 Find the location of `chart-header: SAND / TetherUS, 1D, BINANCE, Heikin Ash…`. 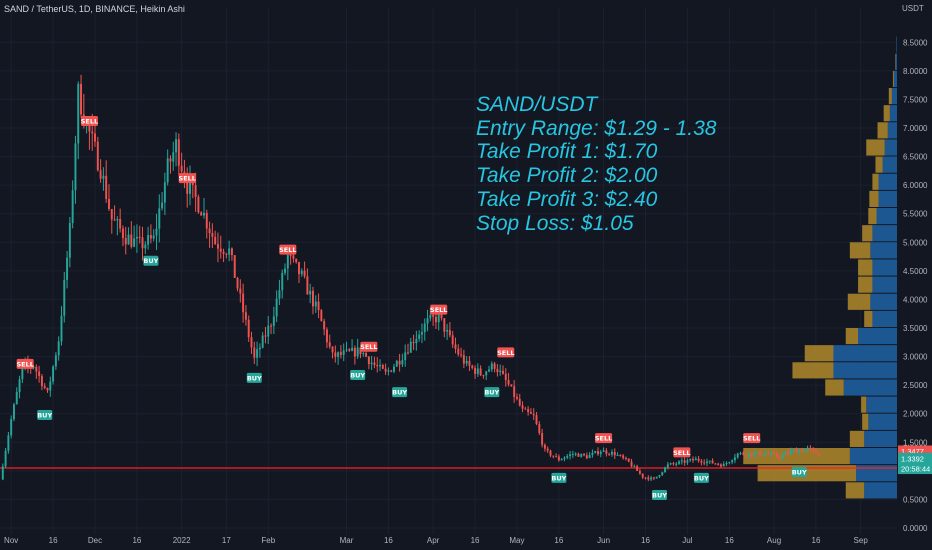

chart-header: SAND / TetherUS, 1D, BINANCE, Heikin Ash… is located at coordinates (94, 9).